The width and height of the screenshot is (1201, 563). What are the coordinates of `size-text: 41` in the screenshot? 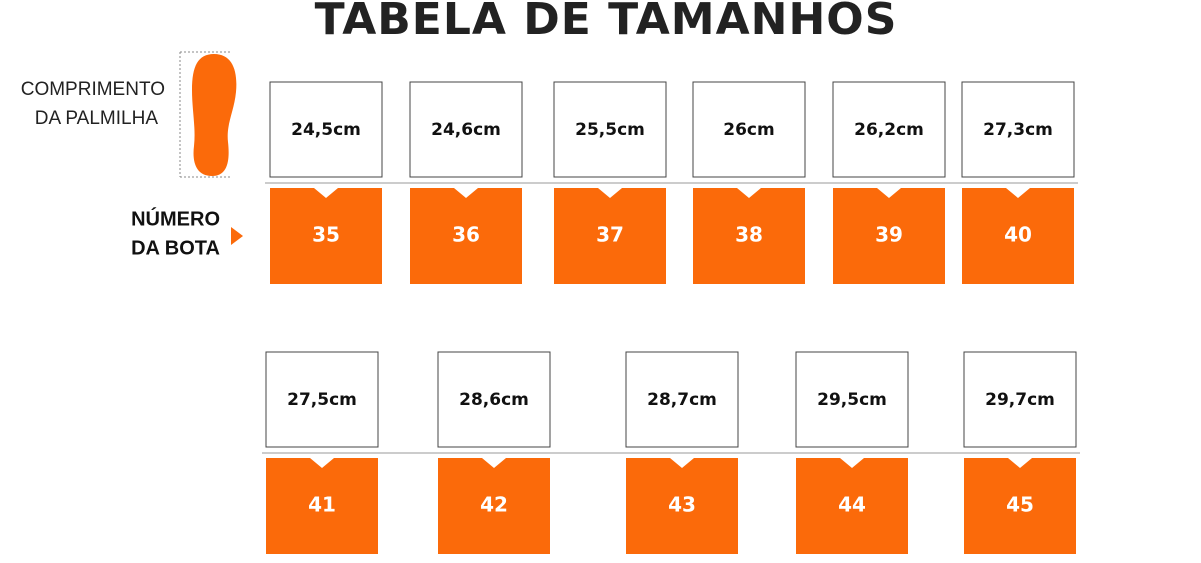 It's located at (322, 505).